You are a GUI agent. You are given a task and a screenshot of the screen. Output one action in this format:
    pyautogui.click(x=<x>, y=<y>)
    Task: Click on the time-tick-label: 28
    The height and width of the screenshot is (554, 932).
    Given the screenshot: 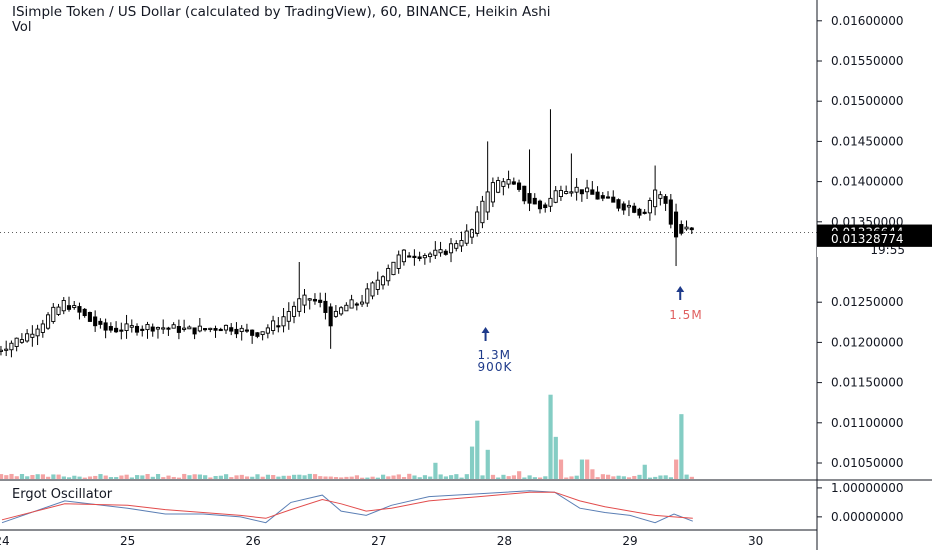 What is the action you would take?
    pyautogui.click(x=504, y=541)
    